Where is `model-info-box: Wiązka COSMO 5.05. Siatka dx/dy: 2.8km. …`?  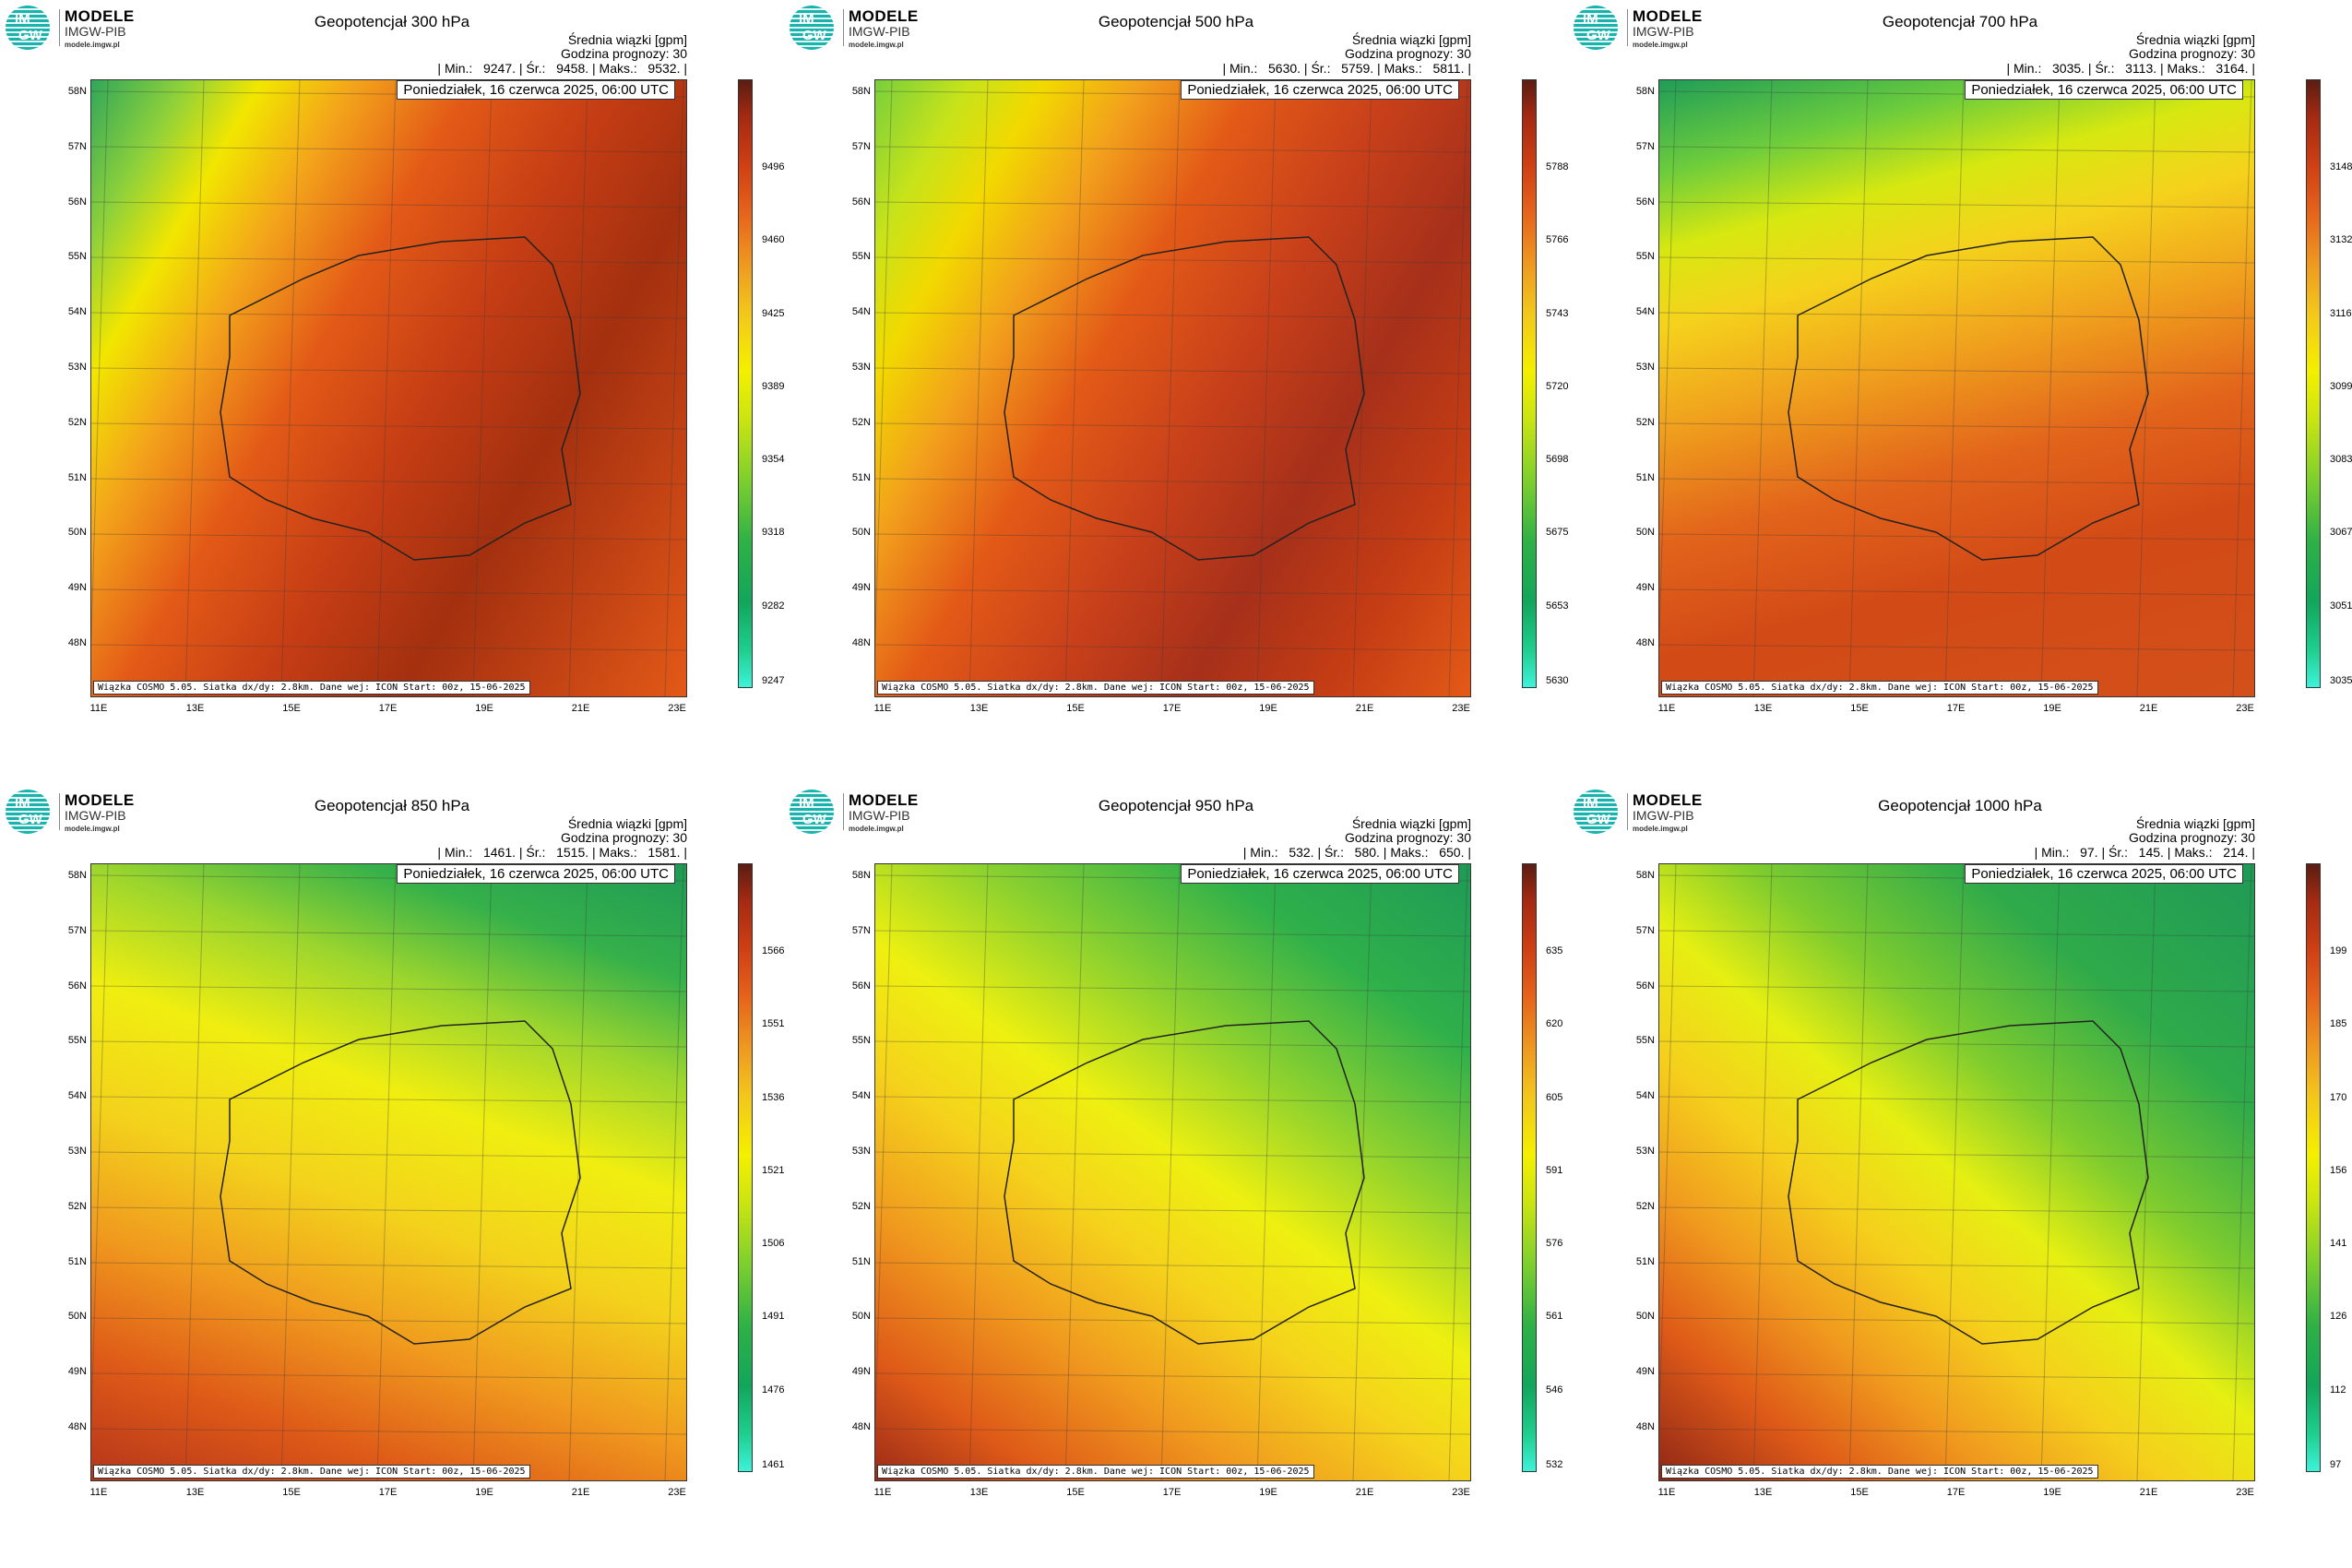
model-info-box: Wiązka COSMO 5.05. Siatka dx/dy: 2.8km. … is located at coordinates (1095, 688).